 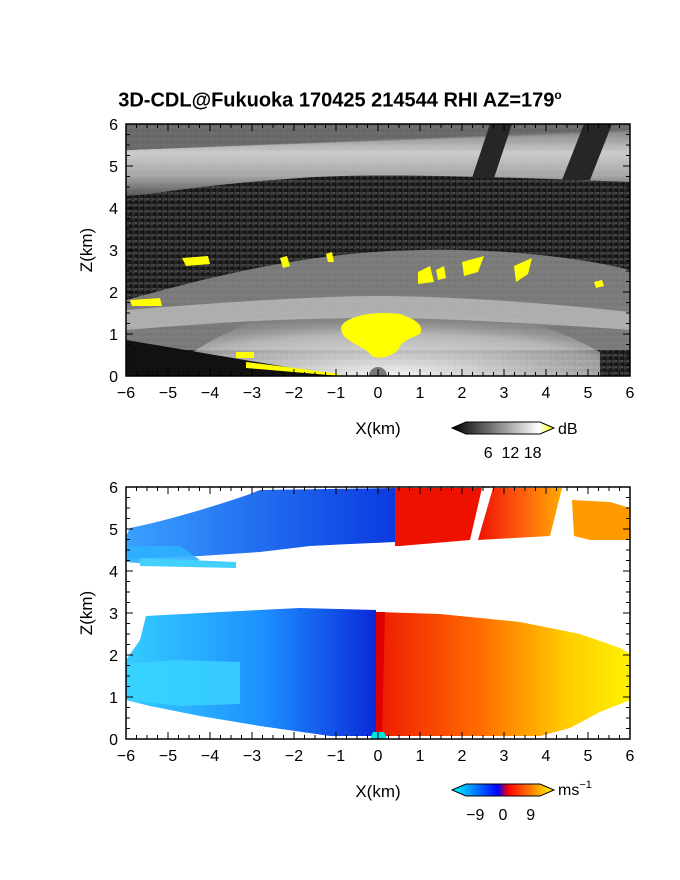 What do you see at coordinates (340, 100) in the screenshot?
I see `figure-title: 3D-CDL@Fukuoka 170425 214544 RHI AZ=179o` at bounding box center [340, 100].